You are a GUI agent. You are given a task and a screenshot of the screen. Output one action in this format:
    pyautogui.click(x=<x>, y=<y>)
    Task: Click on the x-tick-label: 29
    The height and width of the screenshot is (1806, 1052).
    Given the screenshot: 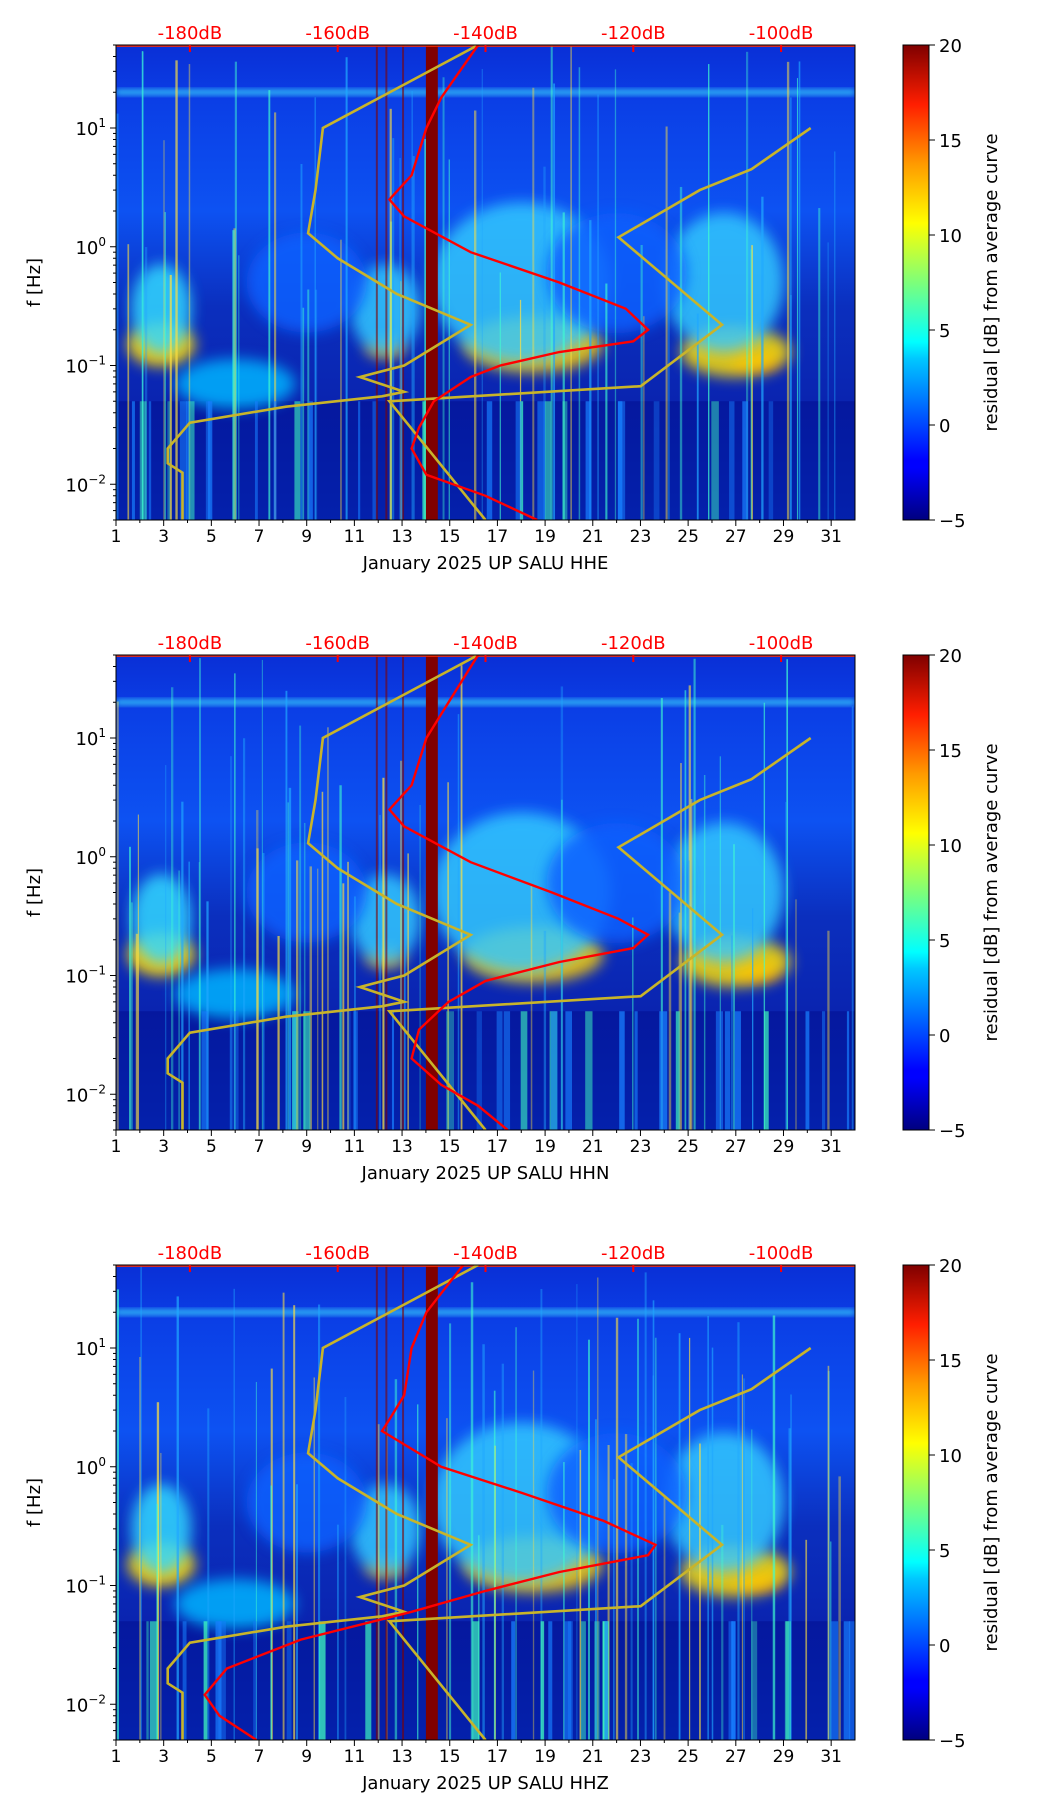 What is the action you would take?
    pyautogui.click(x=784, y=1757)
    